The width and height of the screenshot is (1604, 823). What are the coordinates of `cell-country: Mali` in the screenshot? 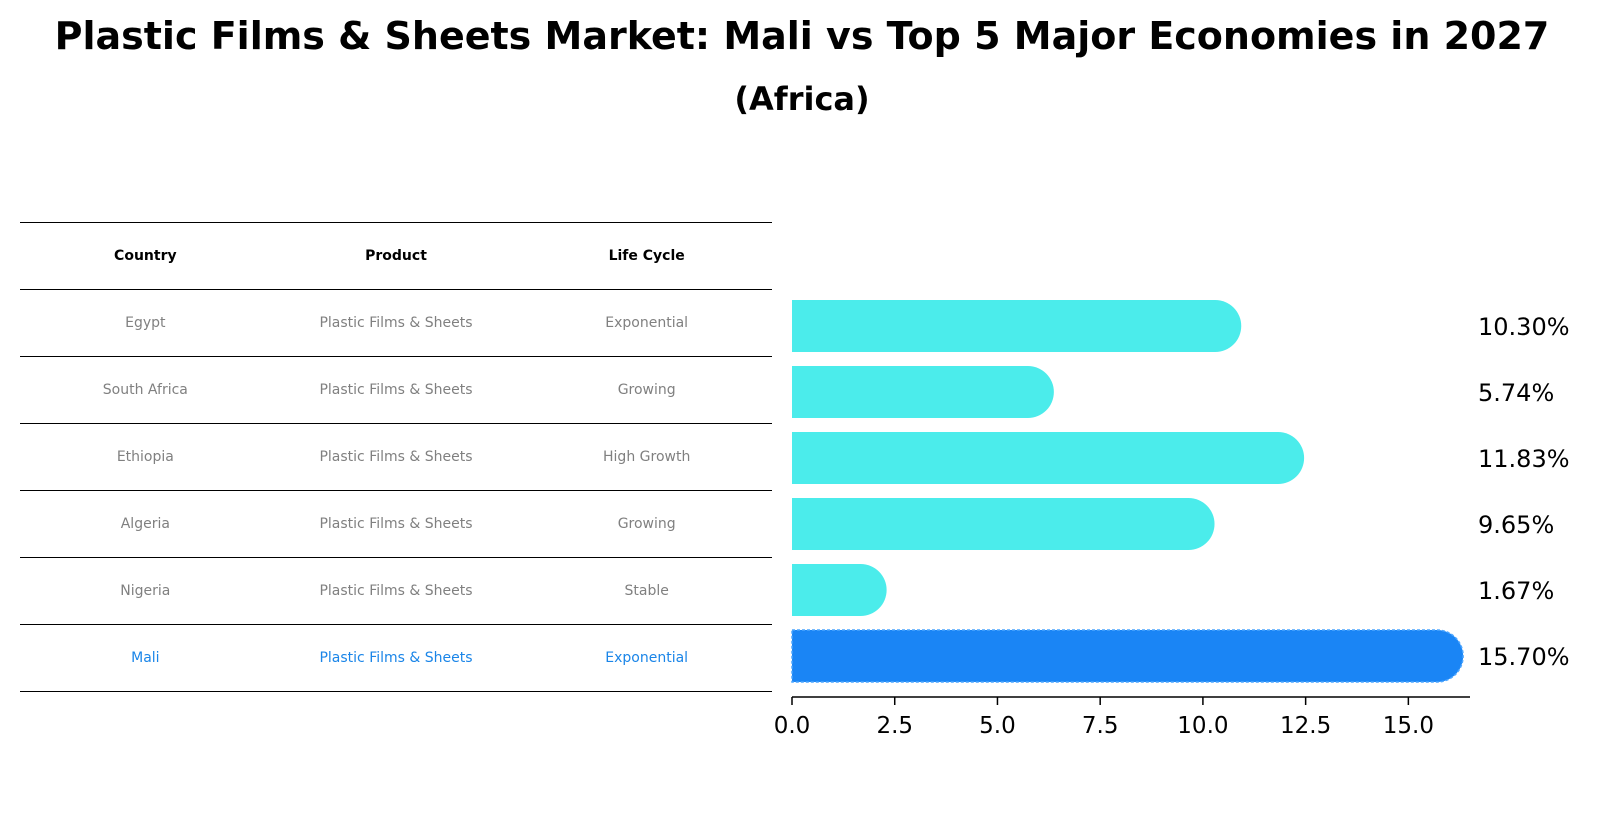 It's located at (145, 658).